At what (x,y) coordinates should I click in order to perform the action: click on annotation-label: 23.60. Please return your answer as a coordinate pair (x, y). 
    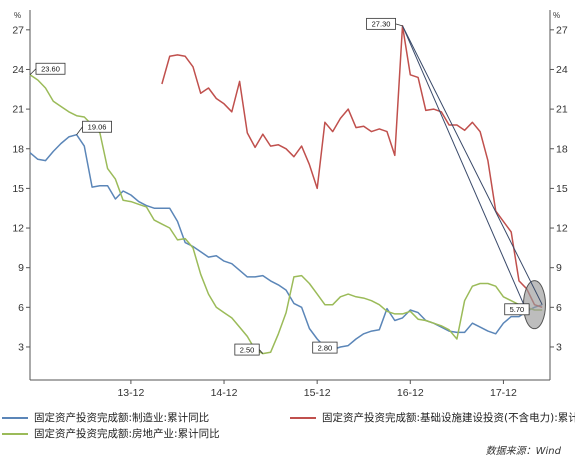
    Looking at the image, I should click on (50, 69).